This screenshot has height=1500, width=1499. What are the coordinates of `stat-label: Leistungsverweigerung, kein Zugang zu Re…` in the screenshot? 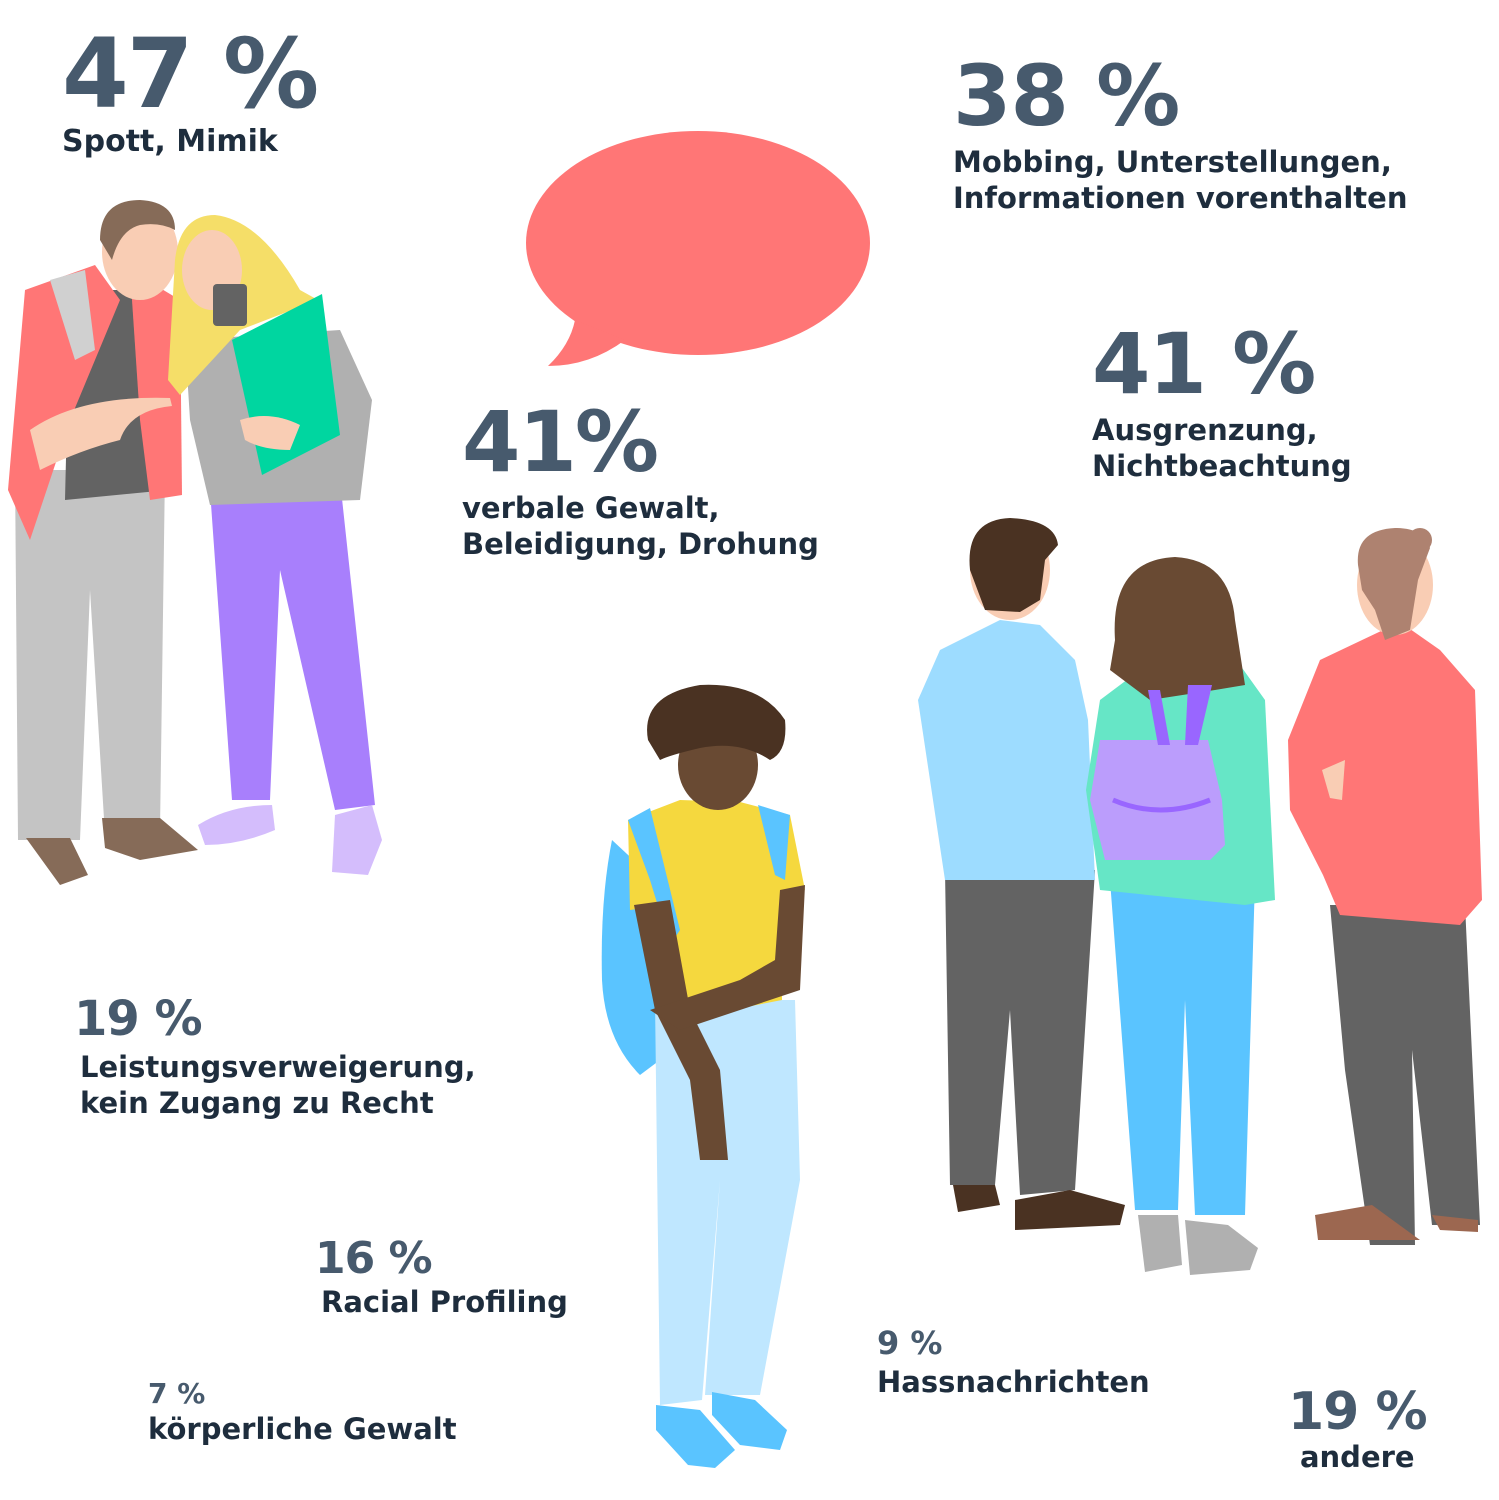 It's located at (278, 1085).